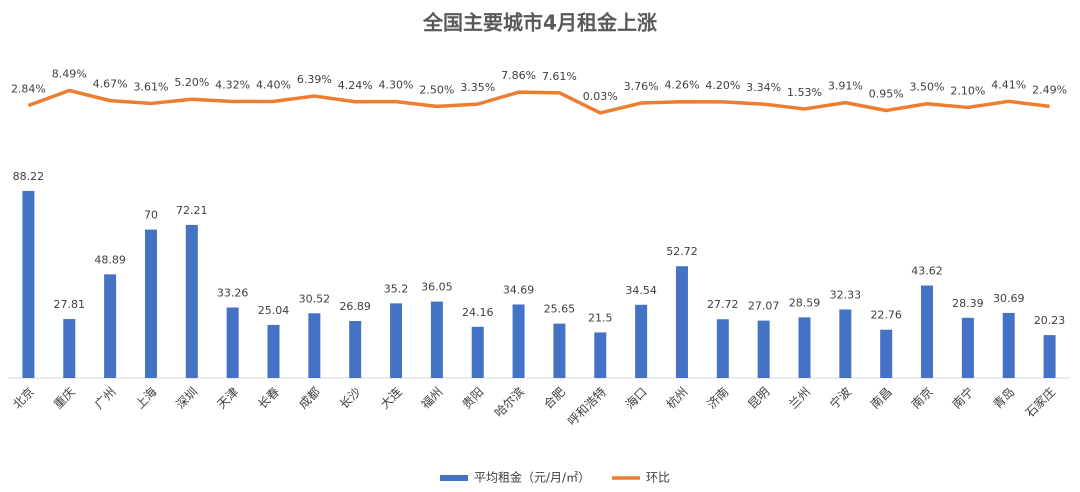 The image size is (1080, 492). I want to click on line-value-label: 4.24%, so click(355, 85).